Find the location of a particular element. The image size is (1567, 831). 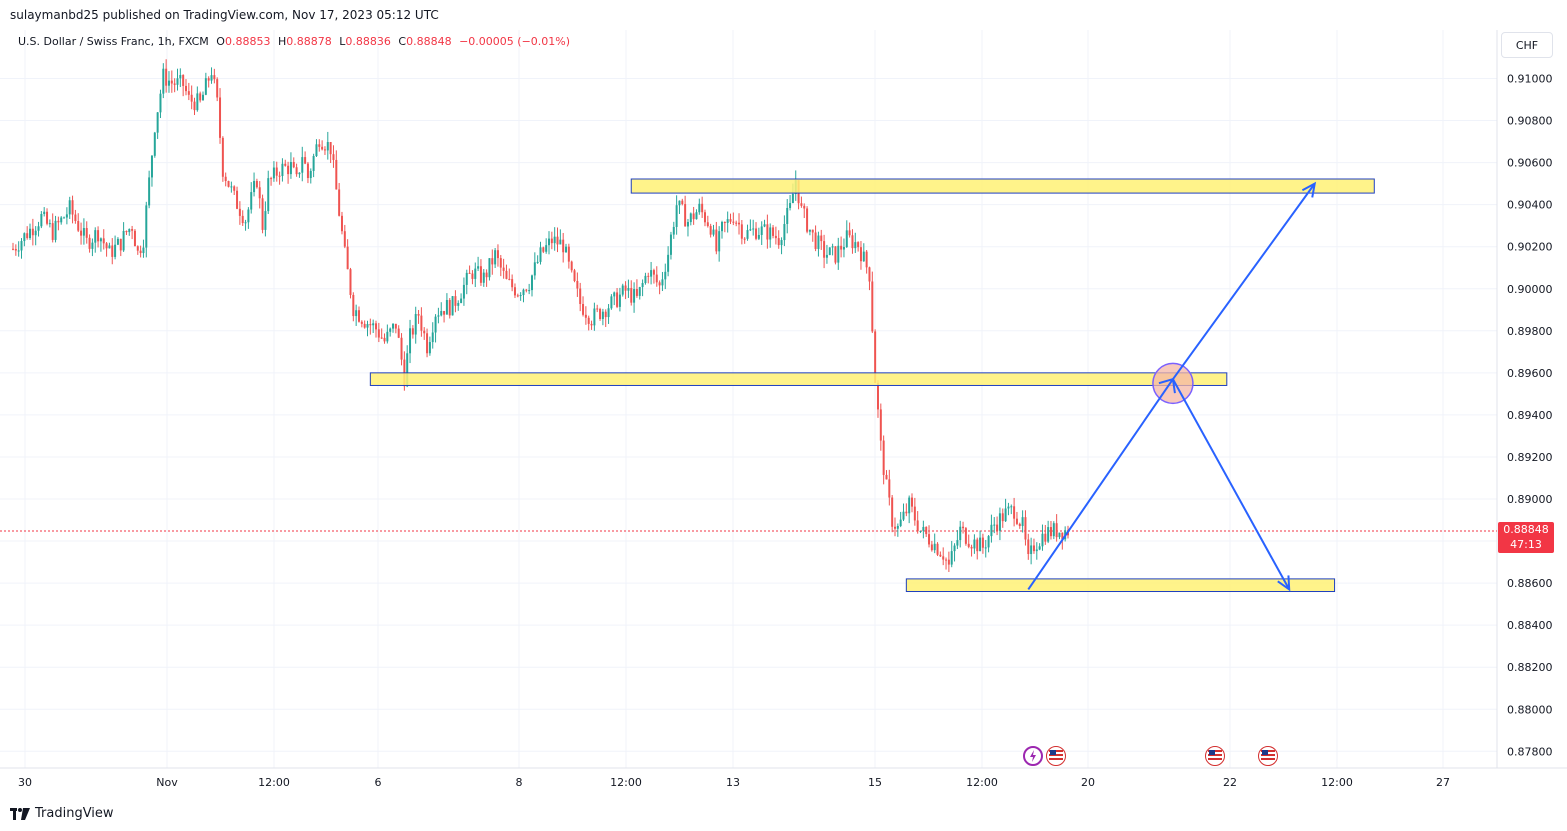

earnings-lightning-icon is located at coordinates (1033, 756).